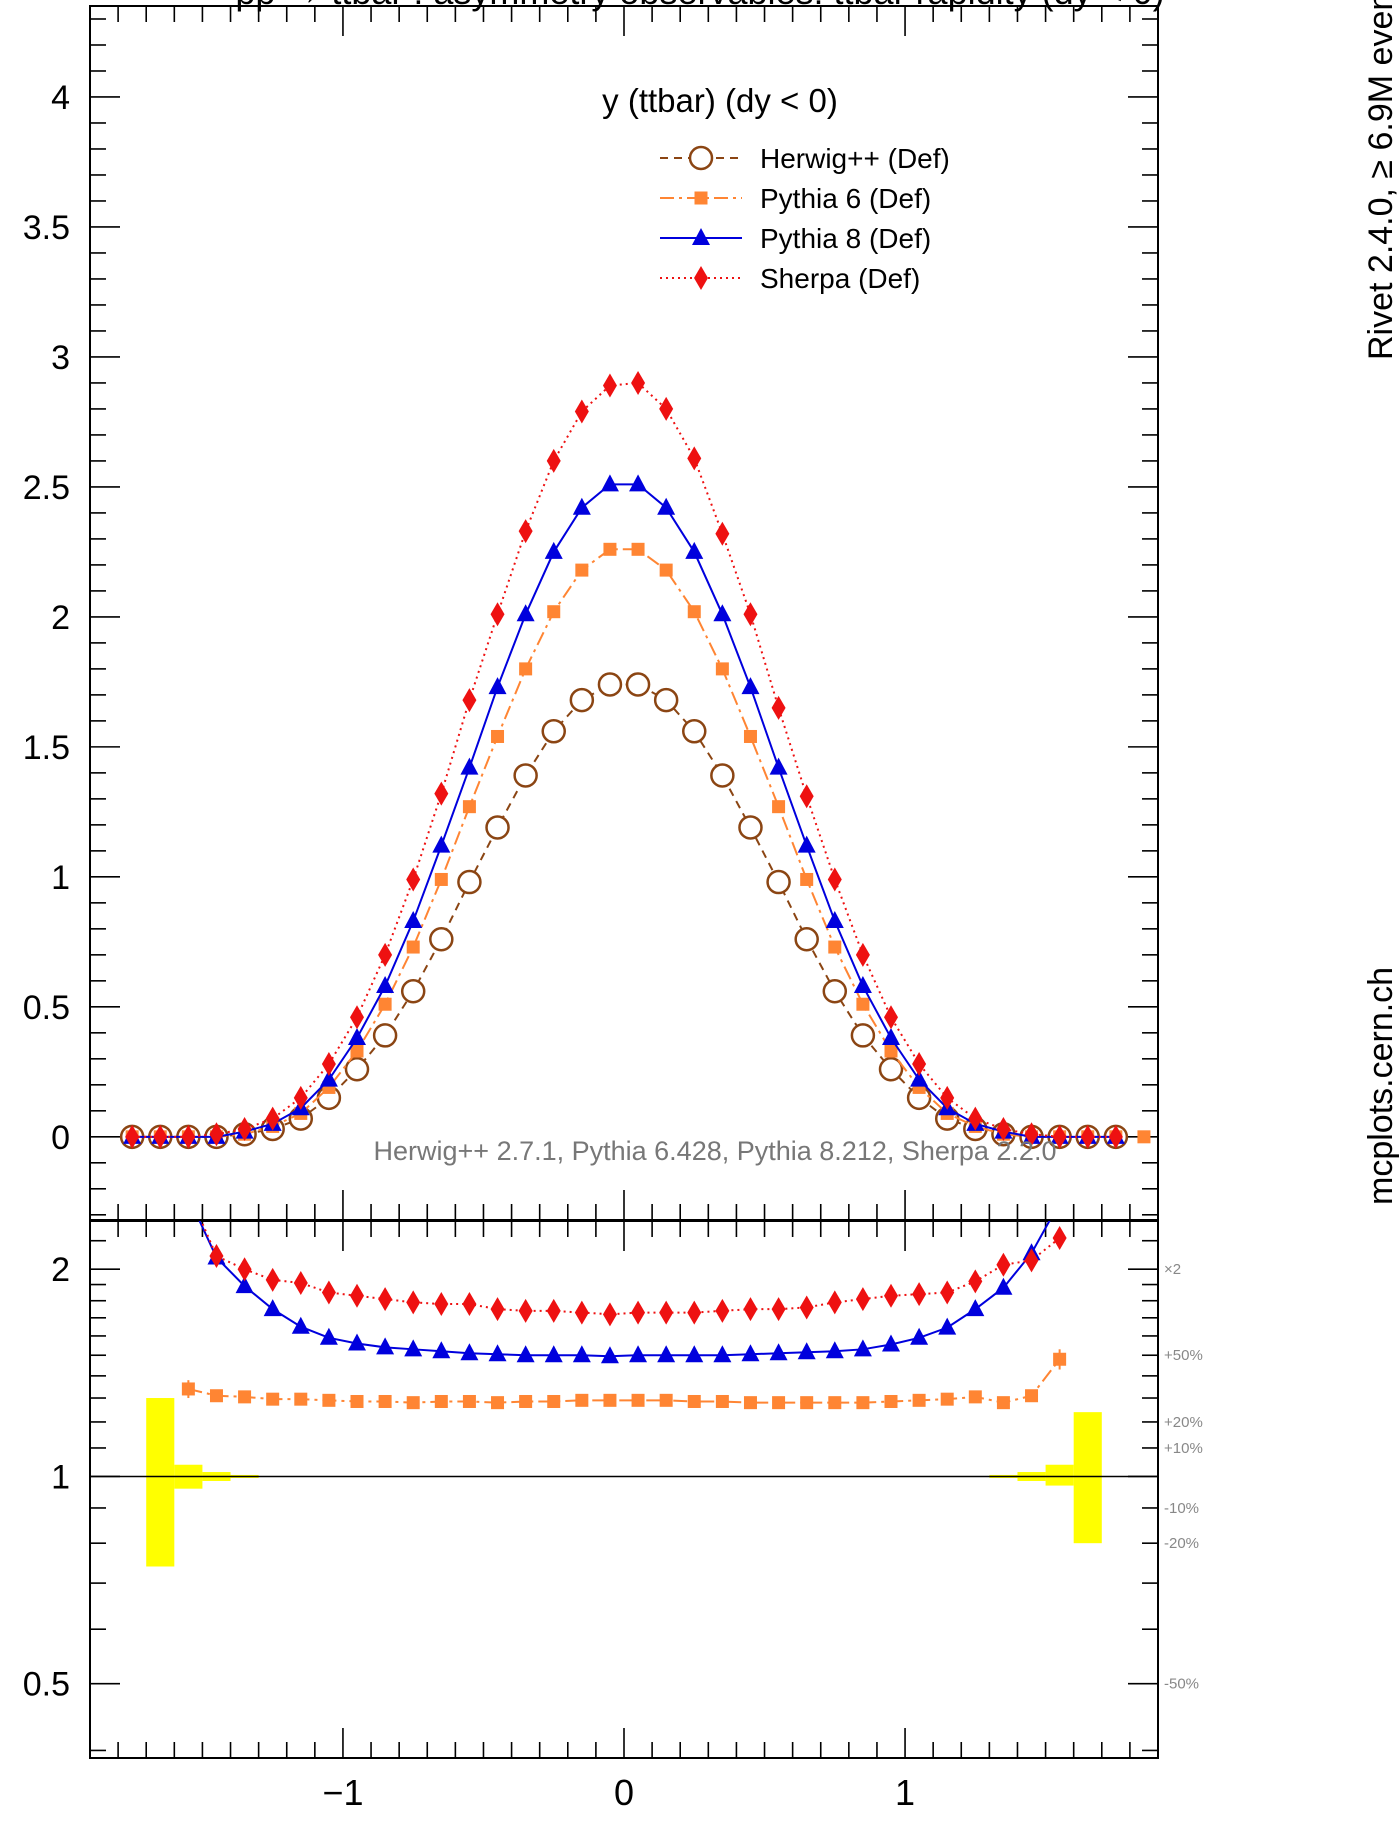 The image size is (1399, 1829). Describe the element at coordinates (60, 618) in the screenshot. I see `main-y-tick-label: 2` at that location.